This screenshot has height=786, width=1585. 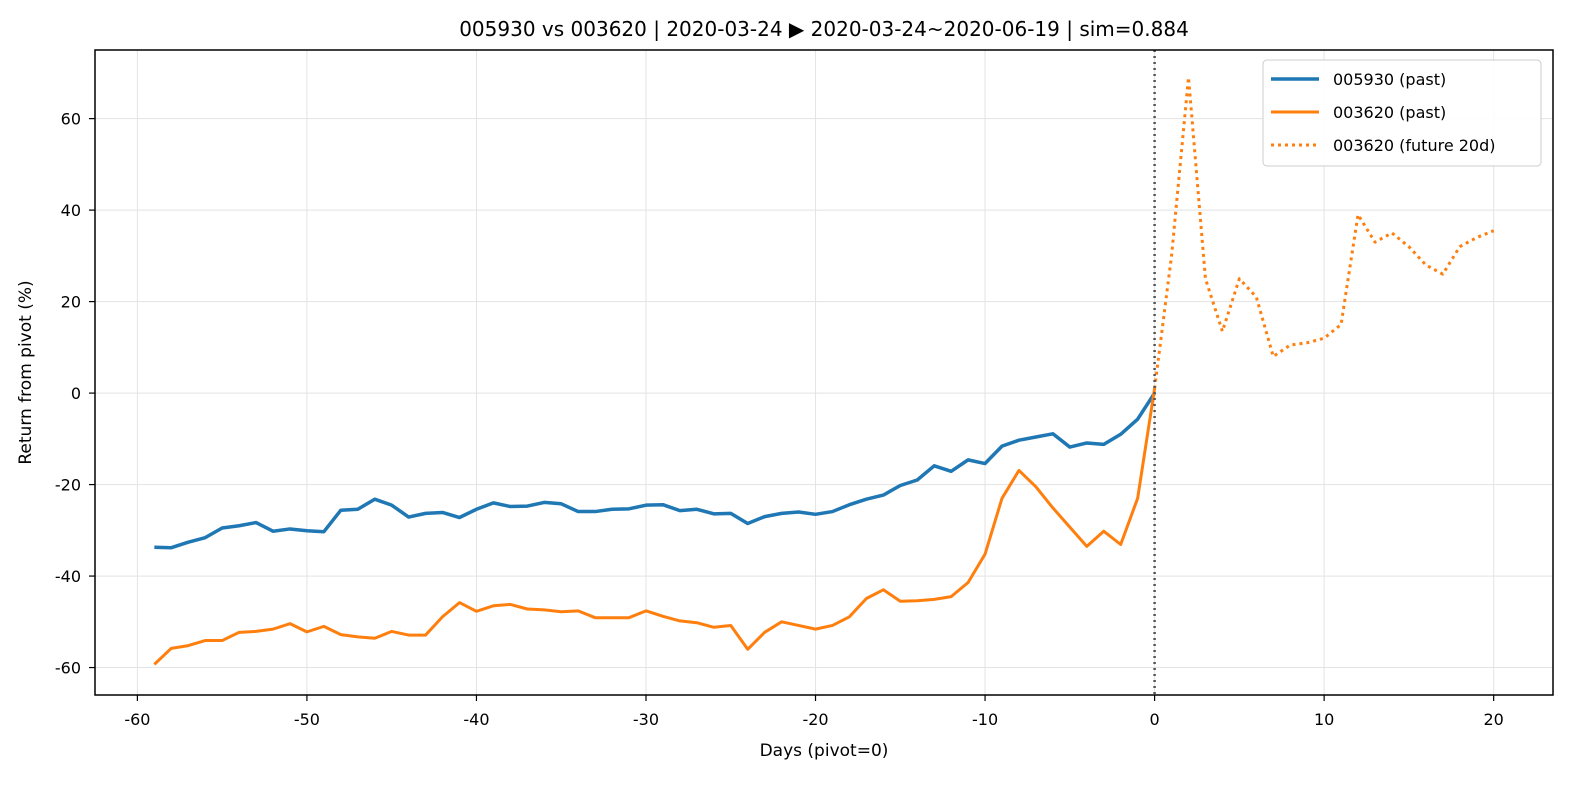 What do you see at coordinates (1154, 719) in the screenshot?
I see `x-tick-label: 0` at bounding box center [1154, 719].